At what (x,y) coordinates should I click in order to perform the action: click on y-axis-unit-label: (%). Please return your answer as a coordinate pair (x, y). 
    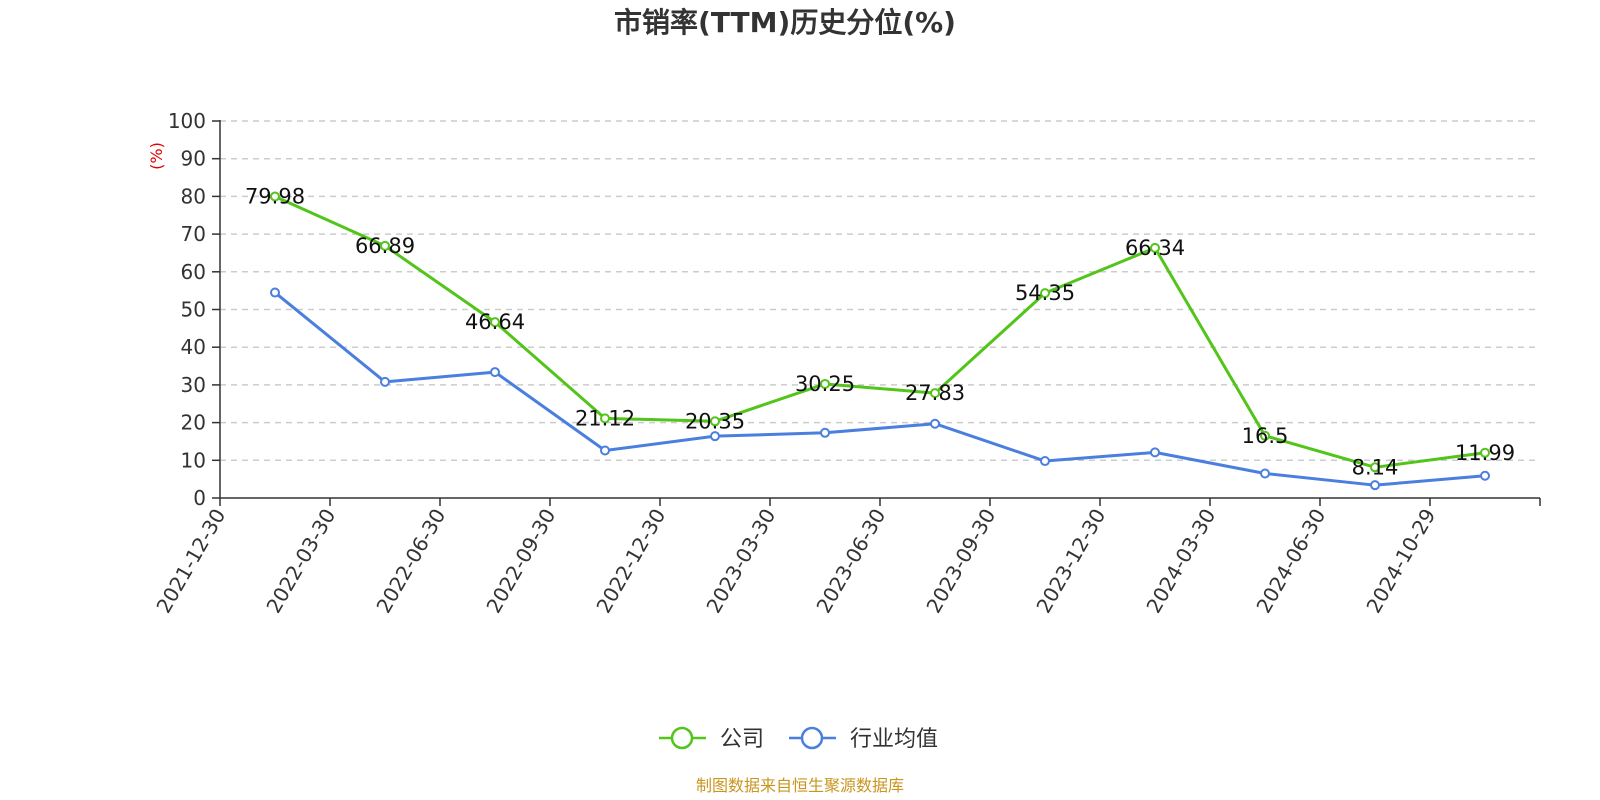
    Looking at the image, I should click on (156, 156).